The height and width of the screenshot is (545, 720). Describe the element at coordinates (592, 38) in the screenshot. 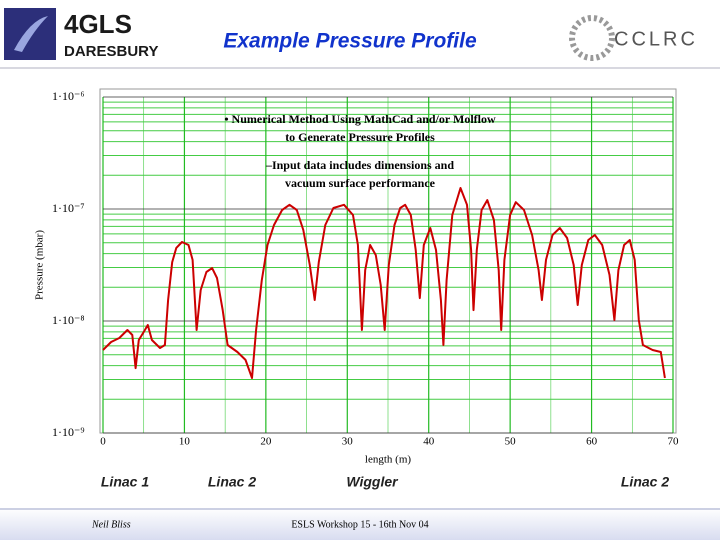

I see `logo-sphere` at that location.